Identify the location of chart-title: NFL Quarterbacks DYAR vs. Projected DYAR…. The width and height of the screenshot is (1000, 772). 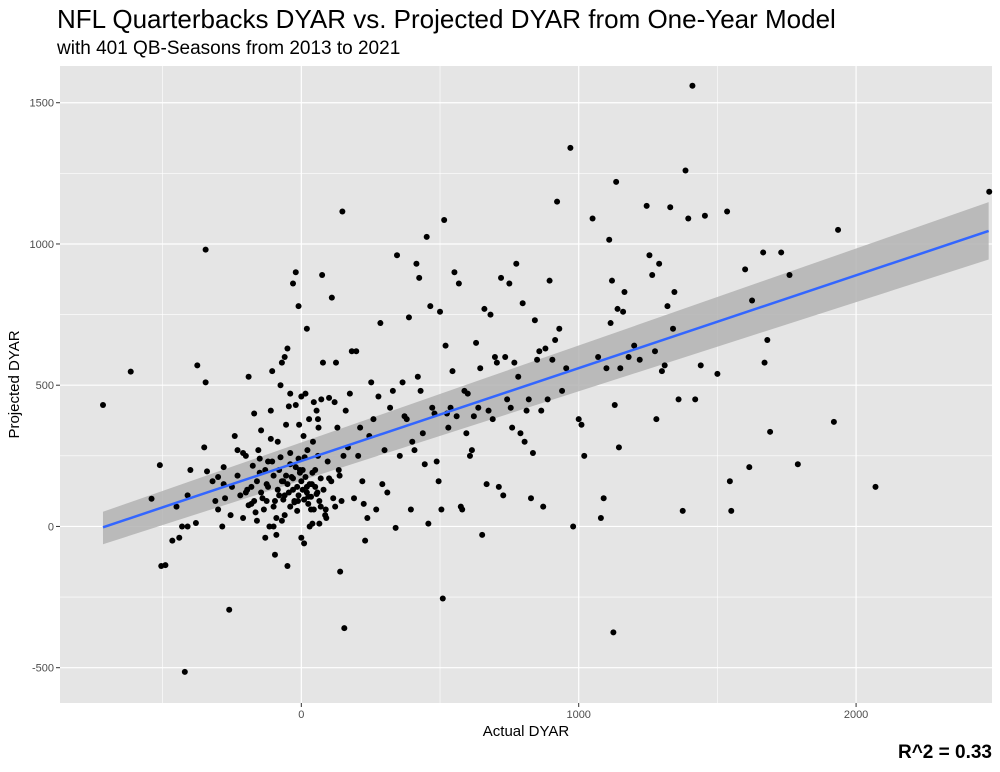
(446, 19).